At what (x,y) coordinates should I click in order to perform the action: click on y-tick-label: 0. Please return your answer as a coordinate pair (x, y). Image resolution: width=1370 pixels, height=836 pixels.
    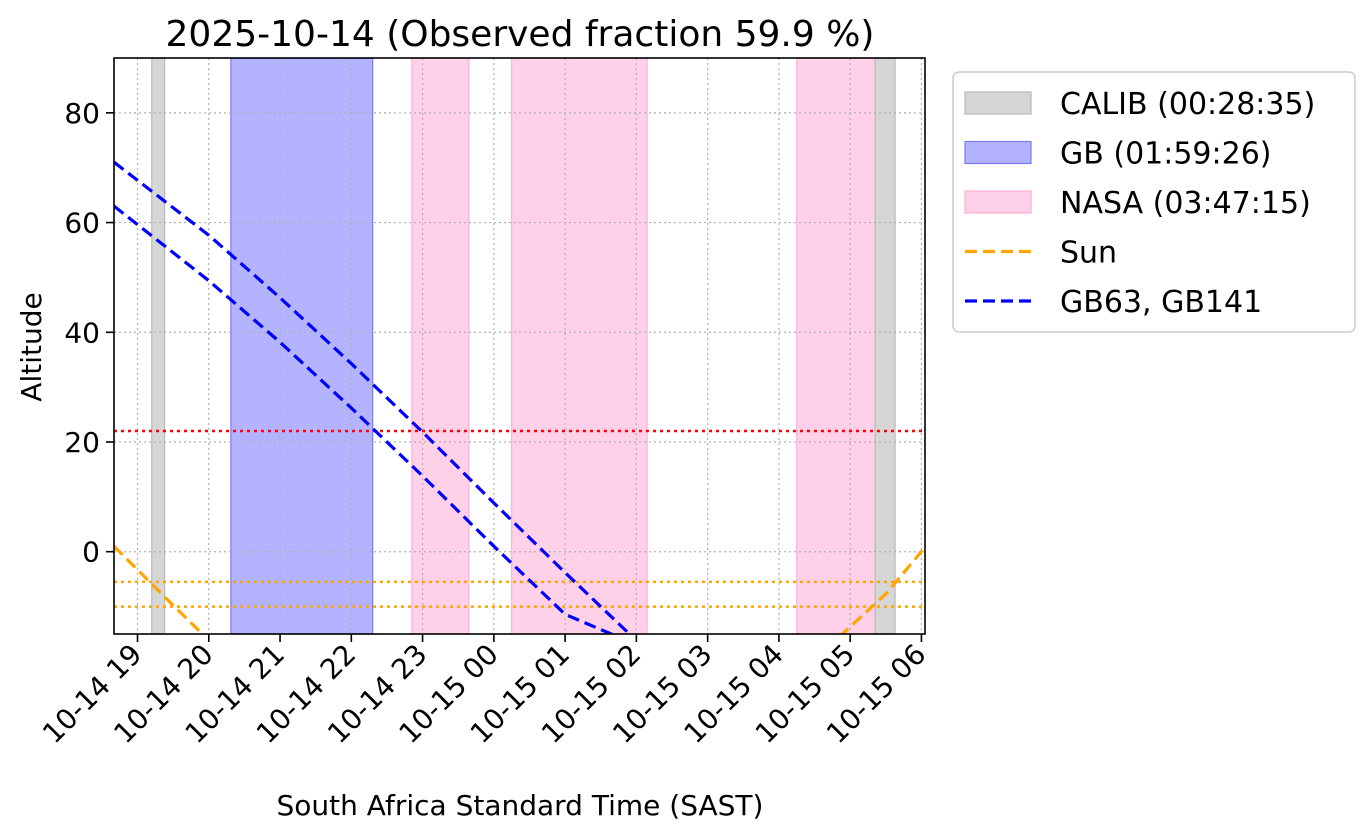
    Looking at the image, I should click on (91, 552).